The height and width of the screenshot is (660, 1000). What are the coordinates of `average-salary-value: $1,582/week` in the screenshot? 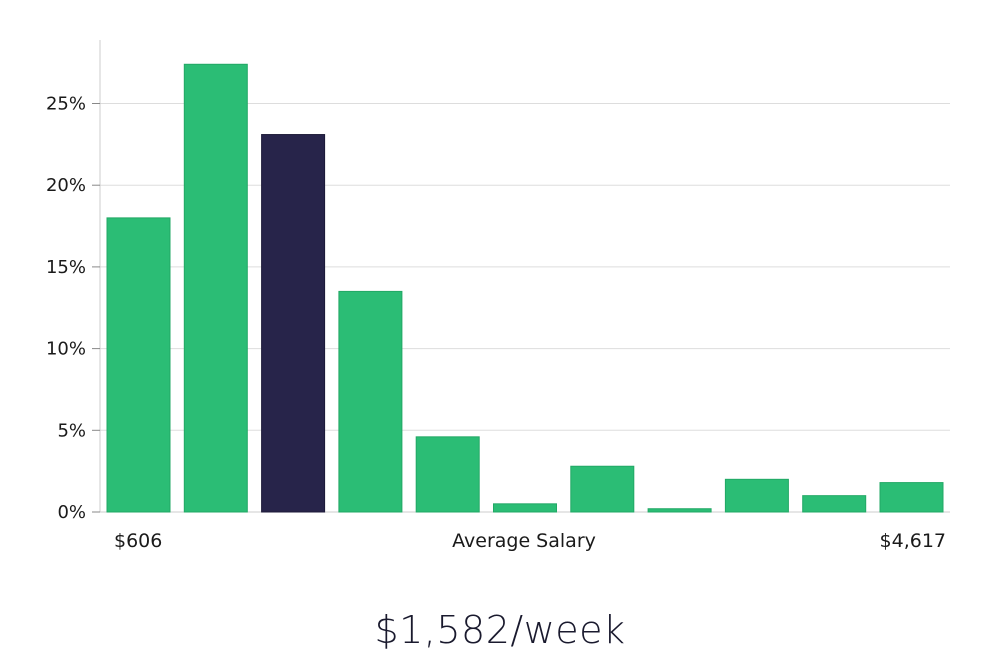 It's located at (500, 630).